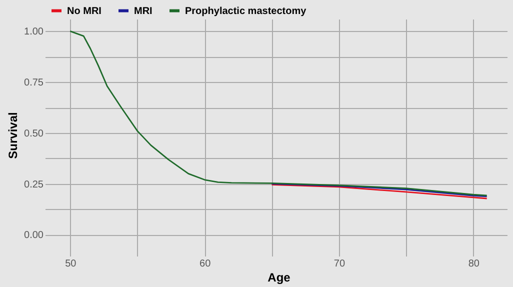 This screenshot has width=513, height=287. What do you see at coordinates (340, 264) in the screenshot?
I see `x-tick-label: 70` at bounding box center [340, 264].